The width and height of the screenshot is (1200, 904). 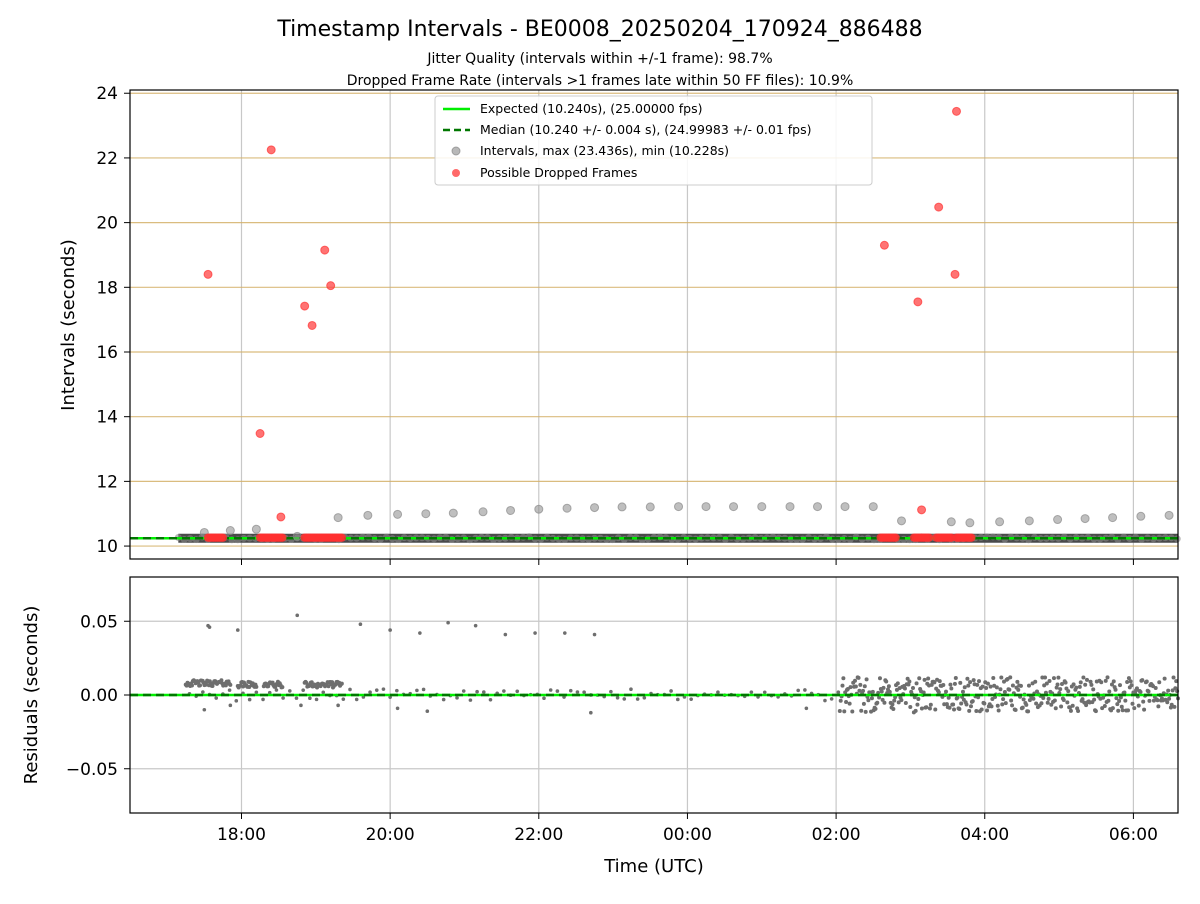 I want to click on dropped-frame-point, so click(x=260, y=434).